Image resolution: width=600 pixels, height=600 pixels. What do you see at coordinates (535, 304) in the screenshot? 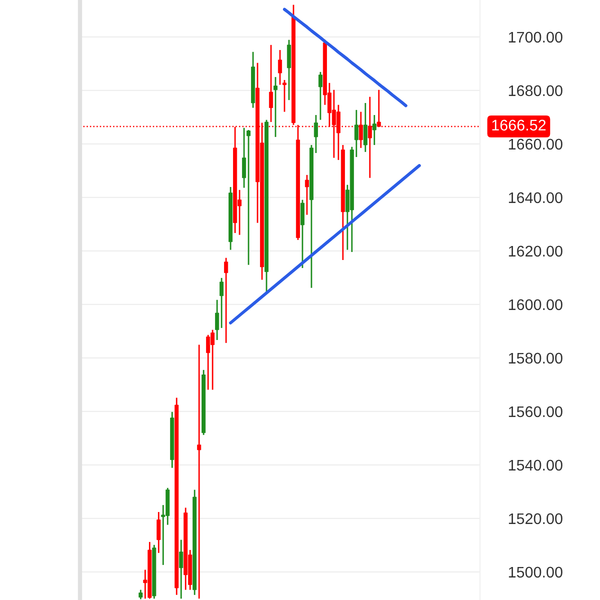
I see `y-tick-label: 1600.00` at bounding box center [535, 304].